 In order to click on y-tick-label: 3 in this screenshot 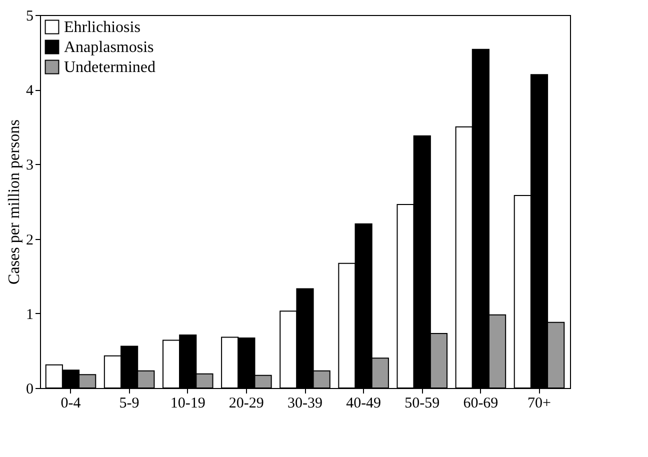, I will do `click(30, 166)`.